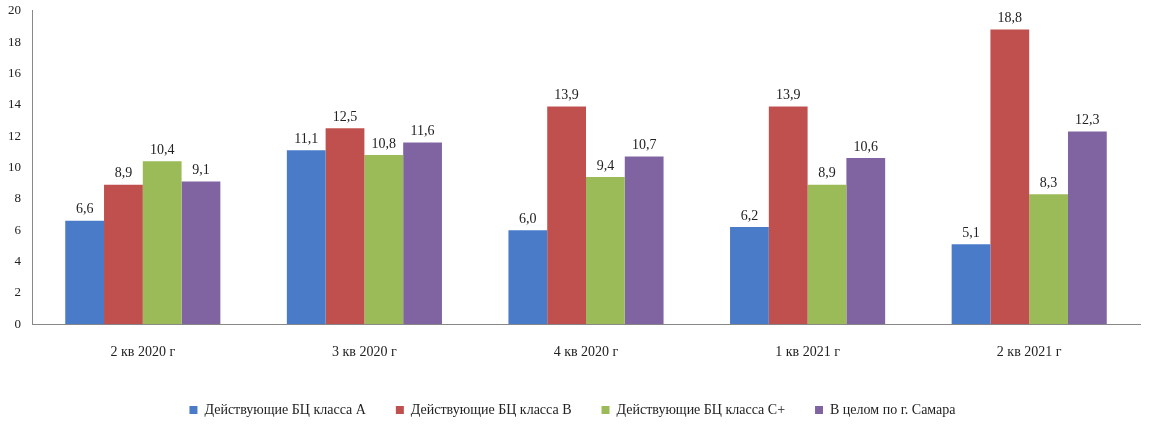 The width and height of the screenshot is (1155, 437). Describe the element at coordinates (14, 41) in the screenshot. I see `y-tick-label: 18` at that location.